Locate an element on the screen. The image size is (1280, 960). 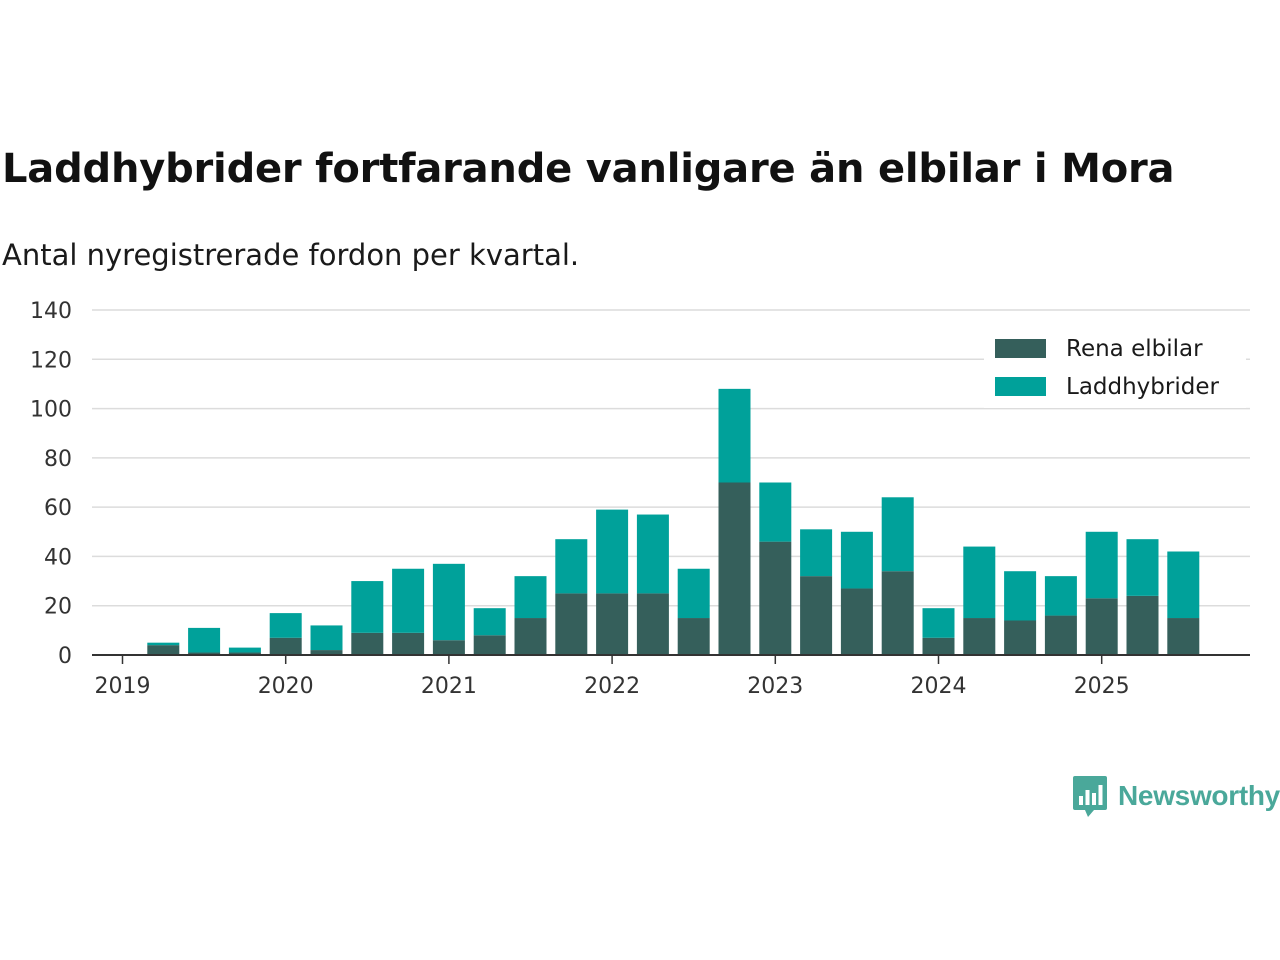
legend: Rena elbilar Laddhybrider is located at coordinates (1115, 369).